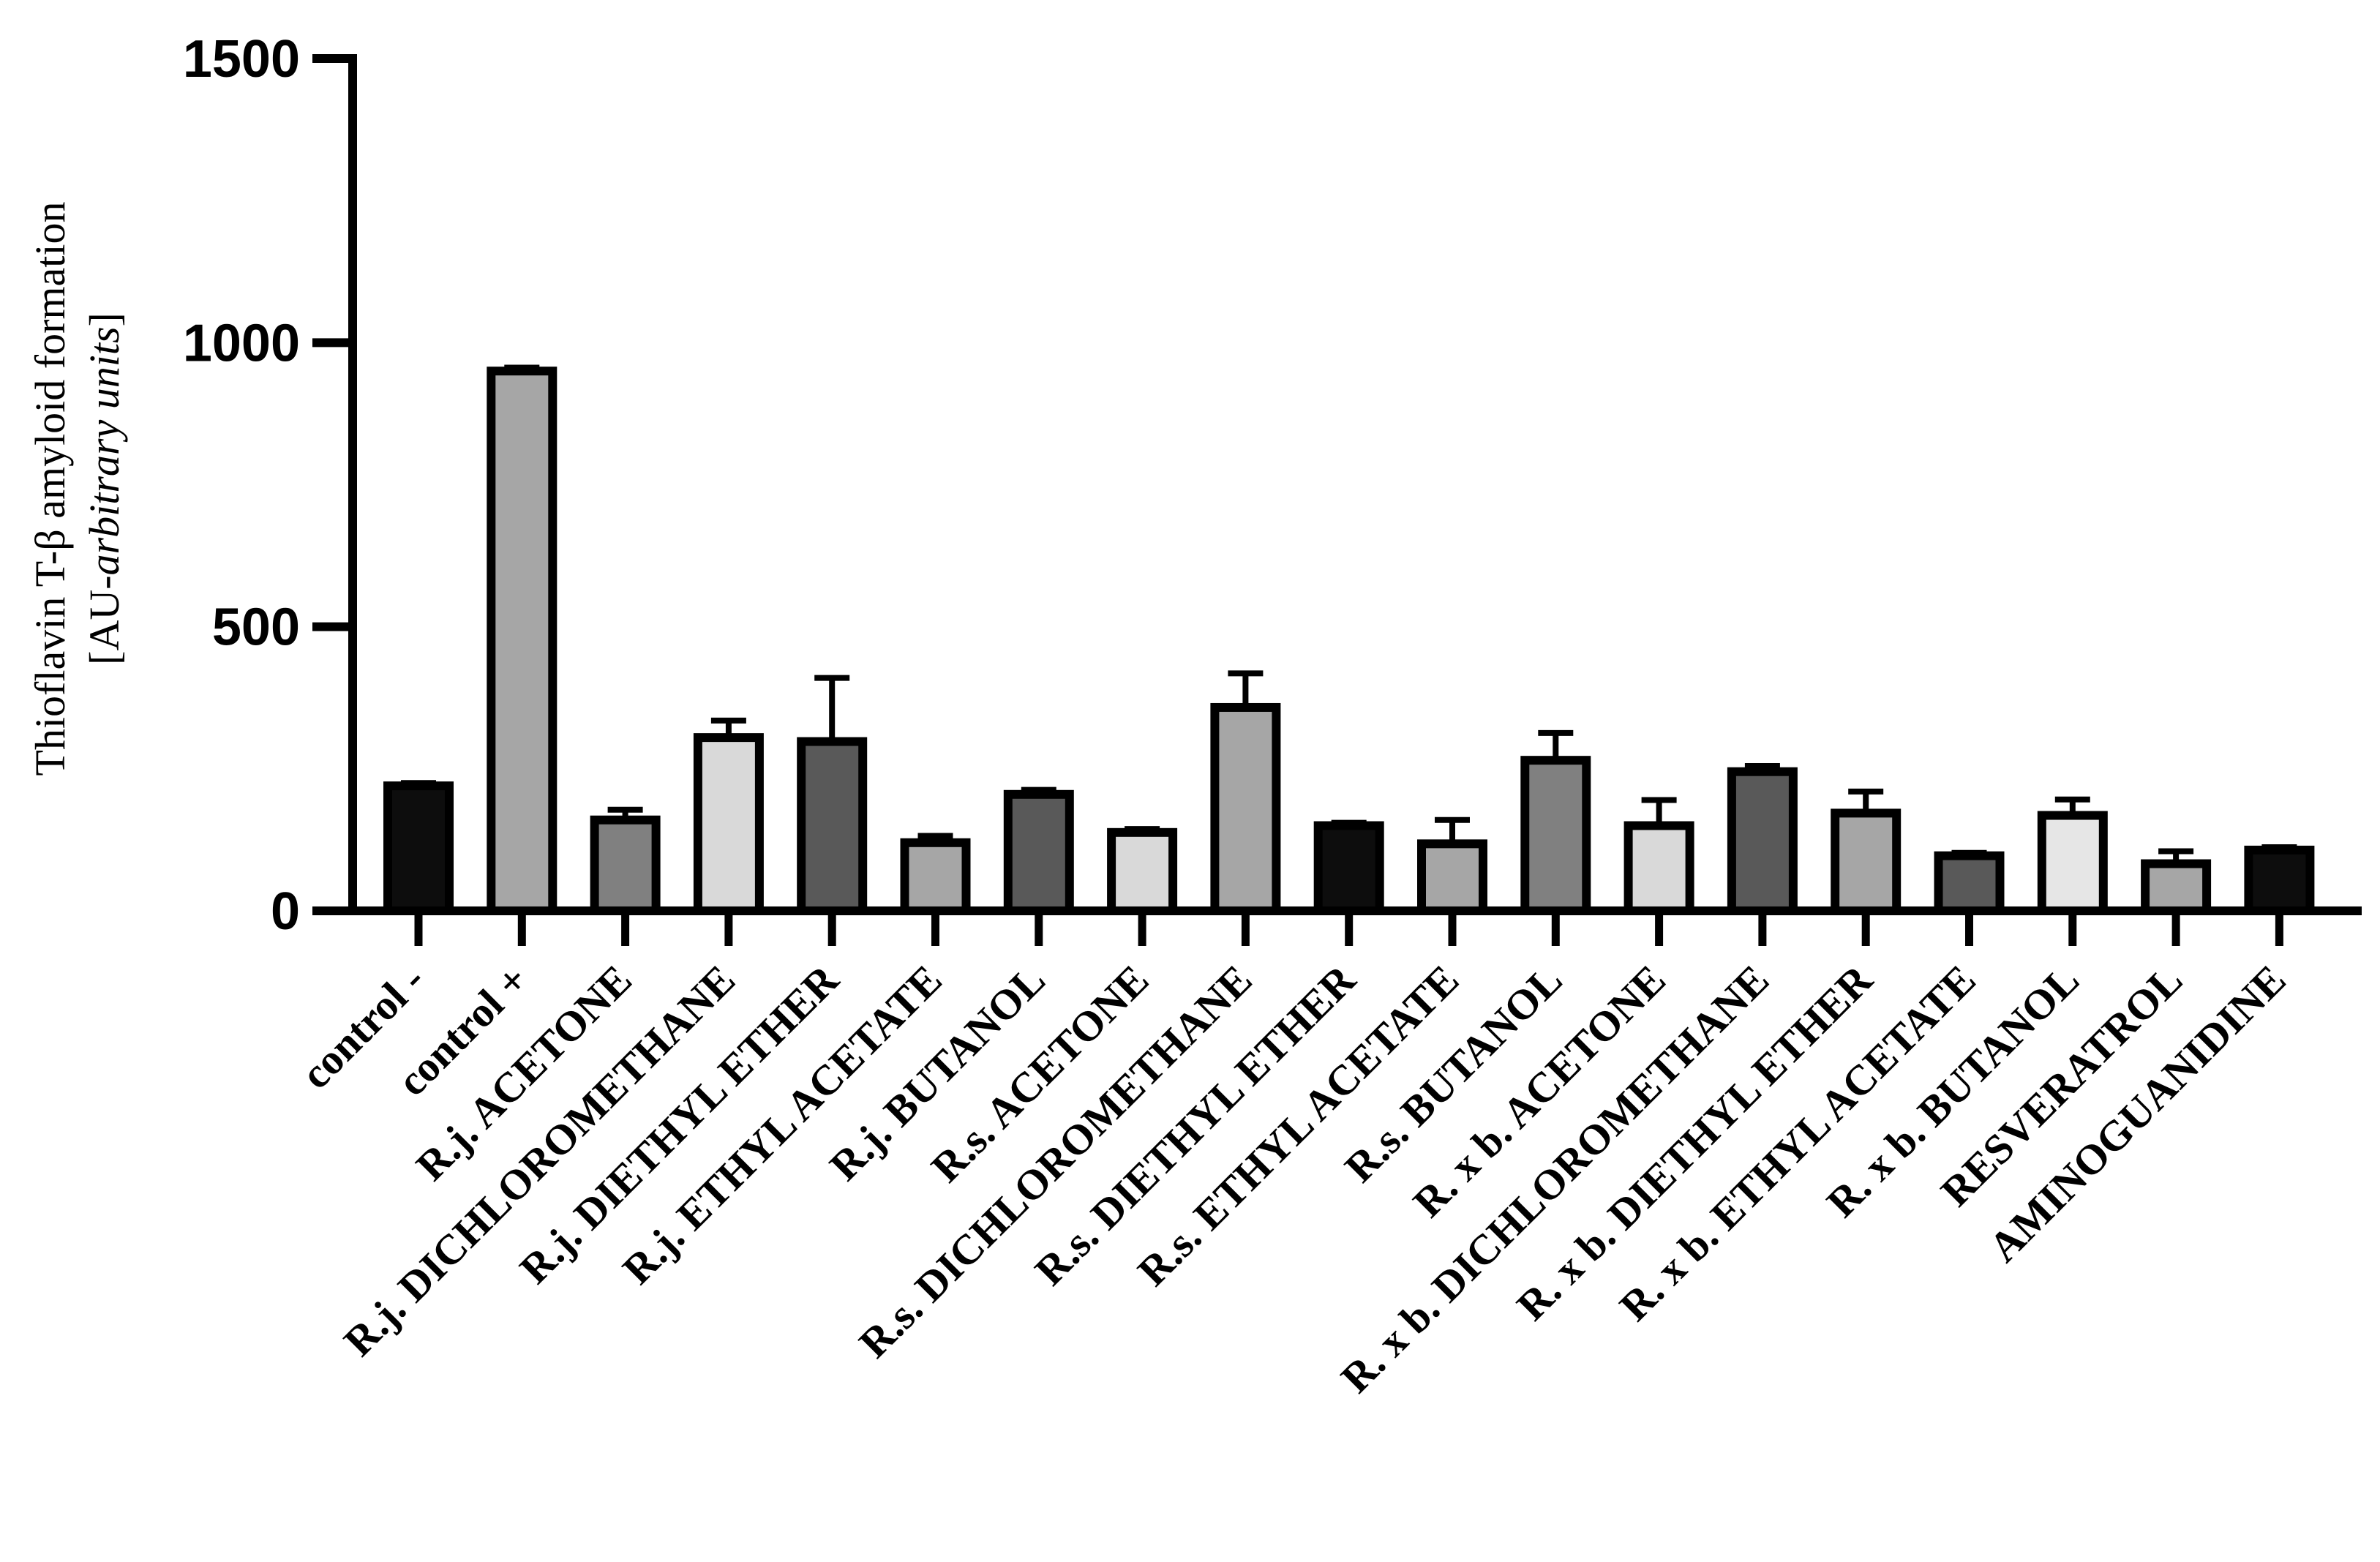  Describe the element at coordinates (104, 450) in the screenshot. I see `y-axis-label-units-italic: arbitrary units` at that location.